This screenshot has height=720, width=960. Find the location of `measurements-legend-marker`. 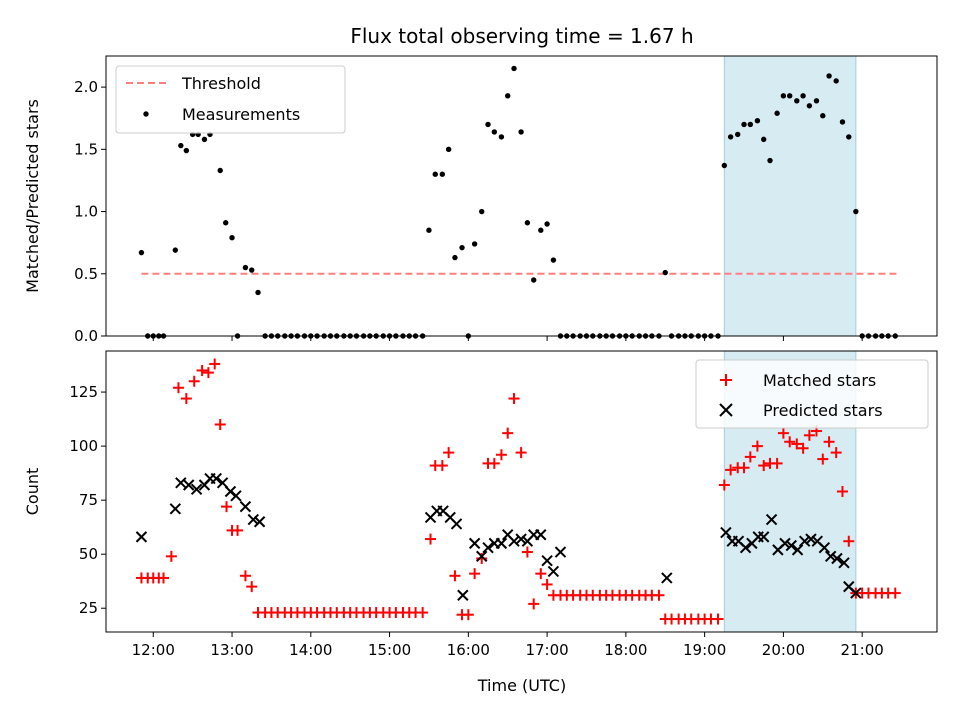

measurements-legend-marker is located at coordinates (146, 114).